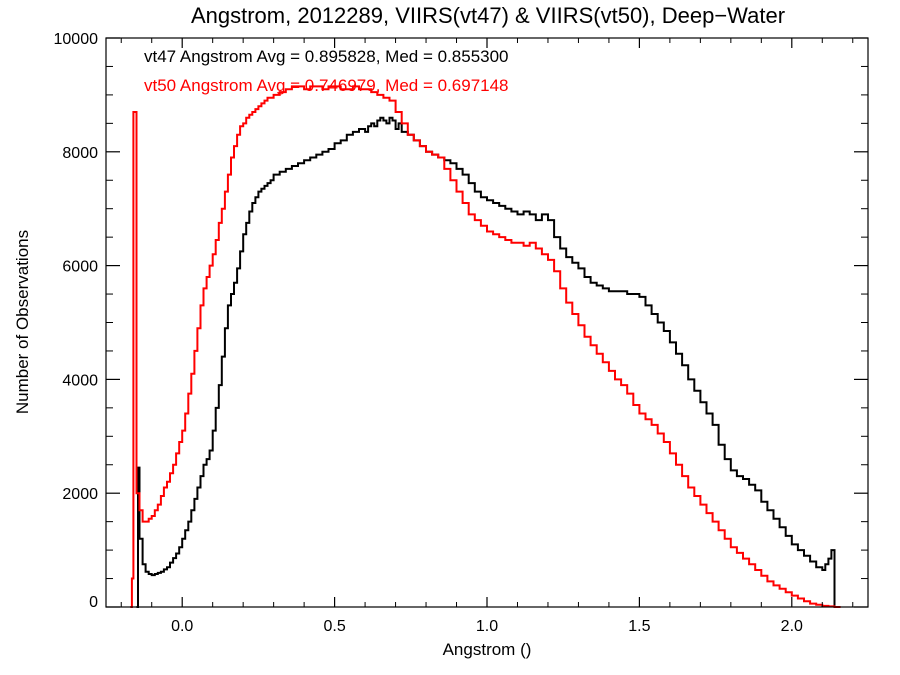  Describe the element at coordinates (334, 626) in the screenshot. I see `x-tick-label: 0.5` at that location.